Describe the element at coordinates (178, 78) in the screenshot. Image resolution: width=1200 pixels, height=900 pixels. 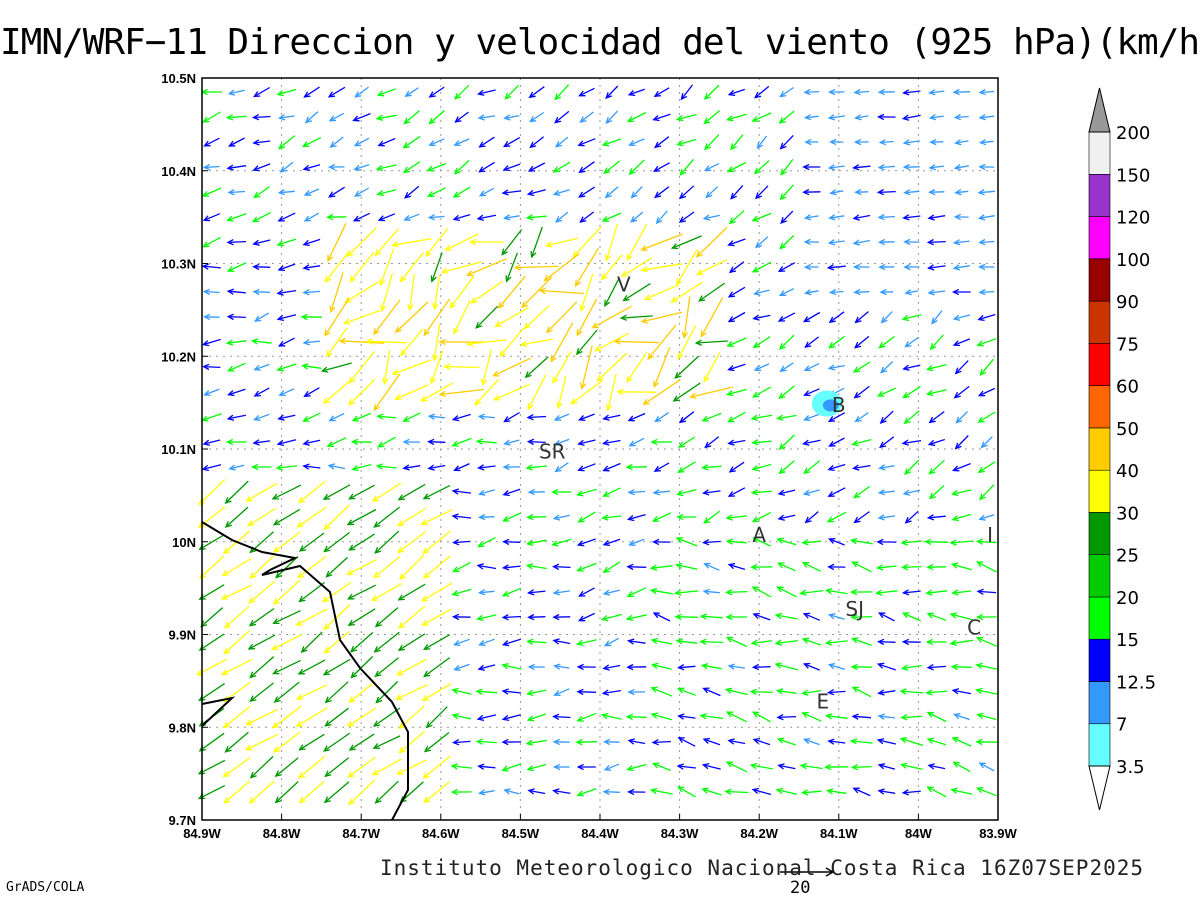
I see `lat-tick-label: 10.5N` at that location.